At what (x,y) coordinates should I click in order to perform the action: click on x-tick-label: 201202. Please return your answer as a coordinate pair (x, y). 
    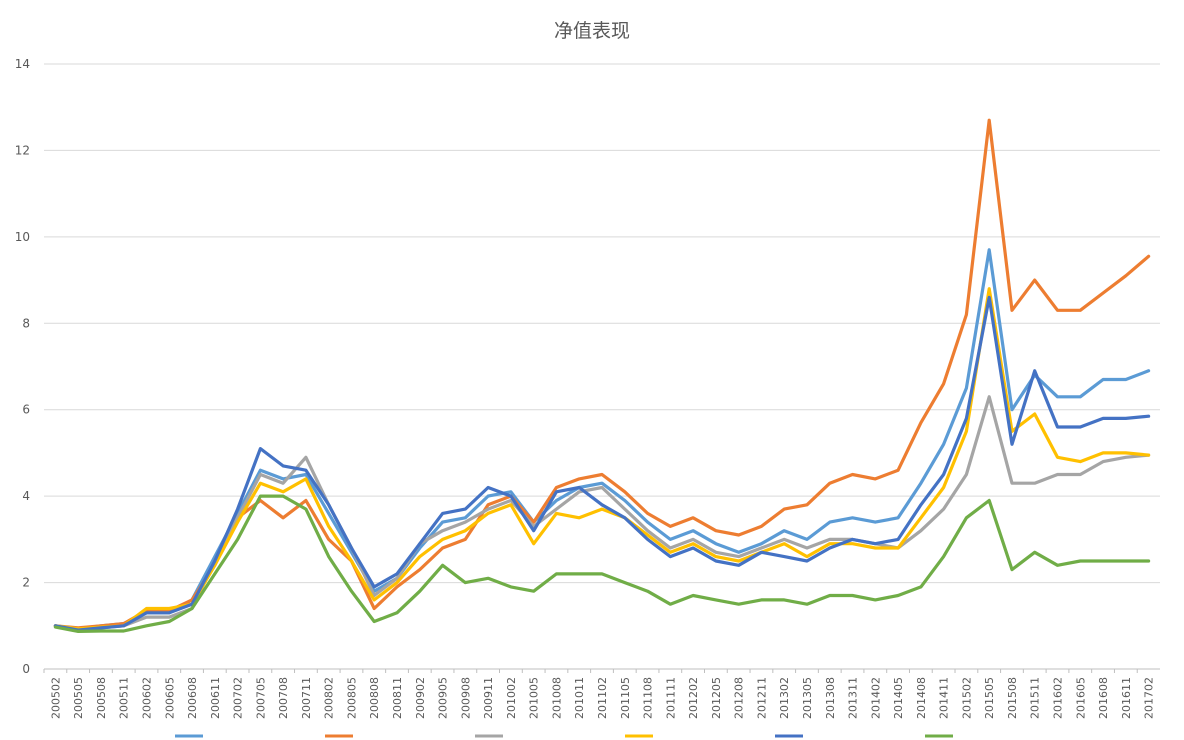
    Looking at the image, I should click on (693, 698).